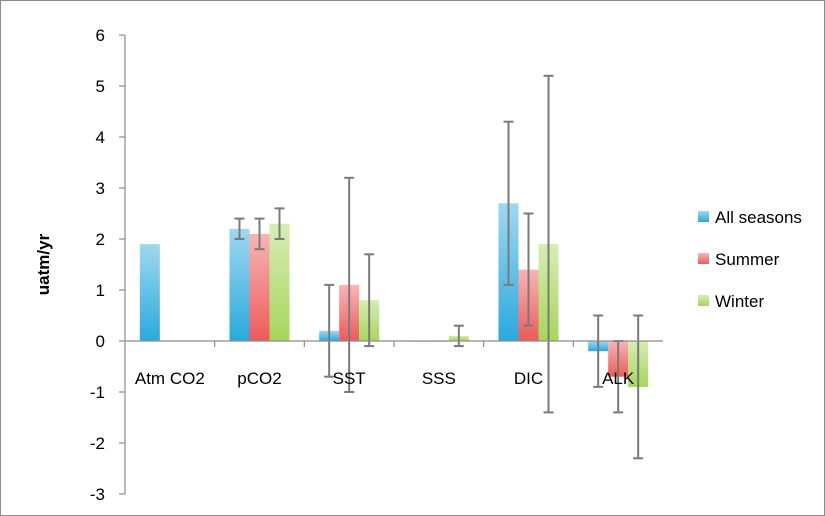 The width and height of the screenshot is (825, 516). Describe the element at coordinates (100, 341) in the screenshot. I see `y-tick-label: 0` at that location.